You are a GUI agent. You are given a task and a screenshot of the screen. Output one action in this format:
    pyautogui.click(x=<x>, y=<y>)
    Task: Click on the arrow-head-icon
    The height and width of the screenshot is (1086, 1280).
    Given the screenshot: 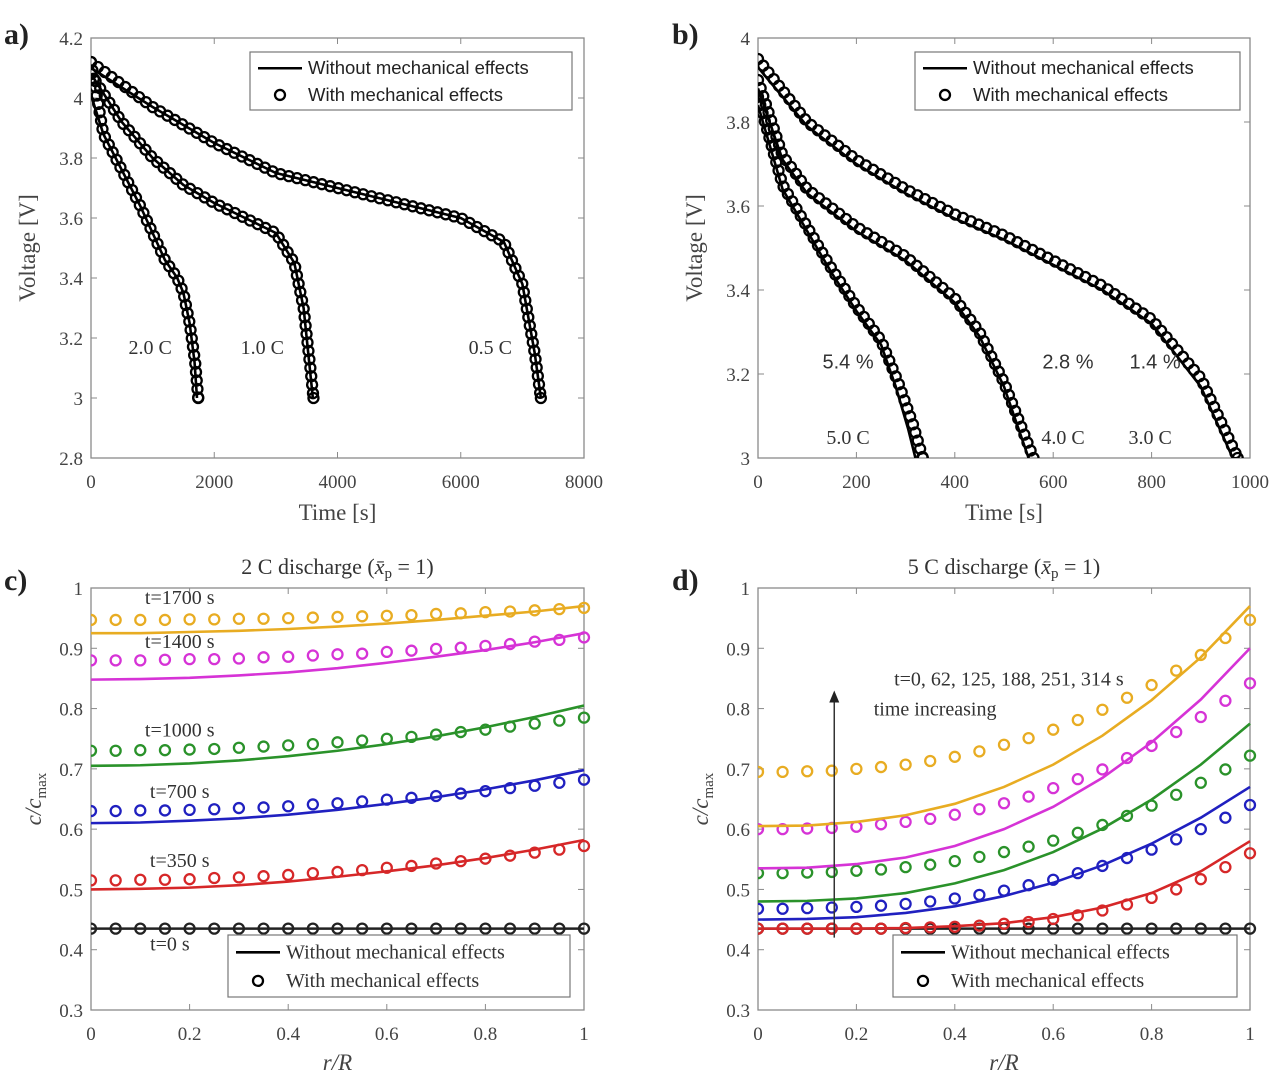 What is the action you would take?
    pyautogui.click(x=834, y=696)
    